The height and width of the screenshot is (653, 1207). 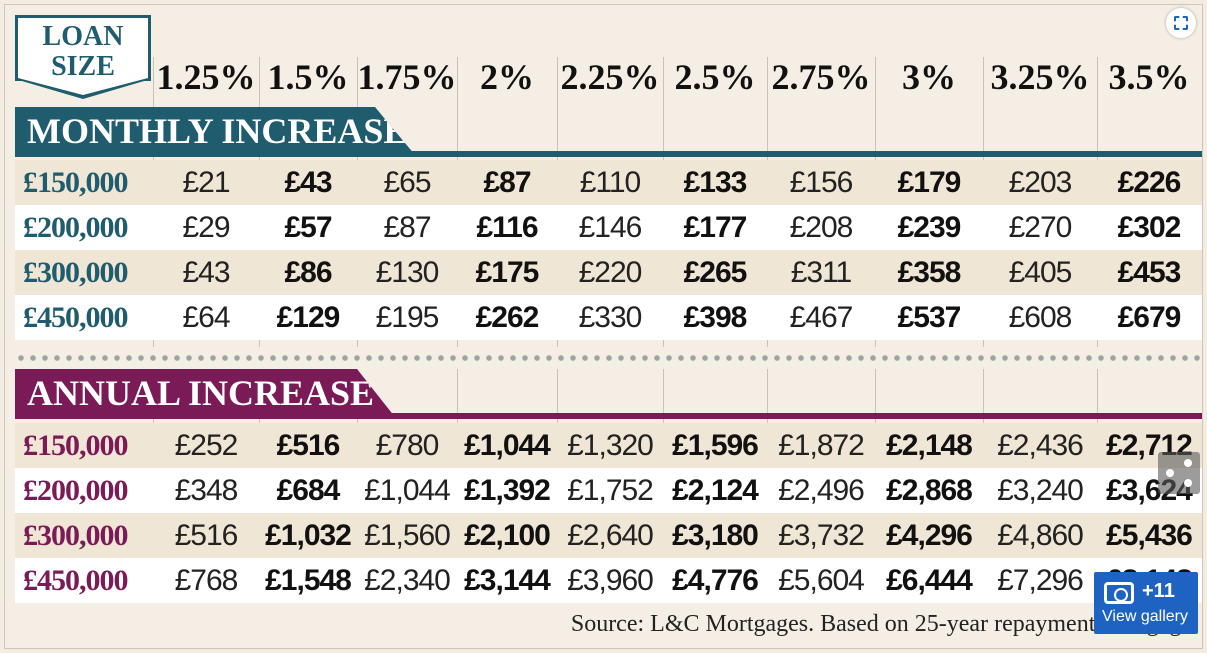 What do you see at coordinates (308, 317) in the screenshot?
I see `value-cell: £129` at bounding box center [308, 317].